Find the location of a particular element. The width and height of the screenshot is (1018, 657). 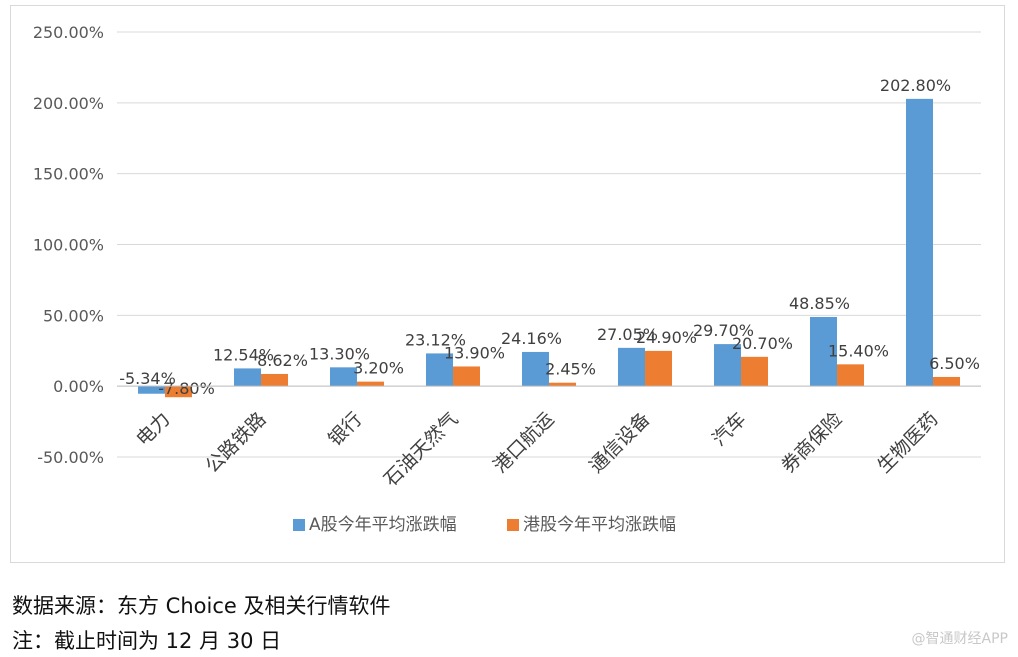

data-label-a-share: 29.70% is located at coordinates (723, 330).